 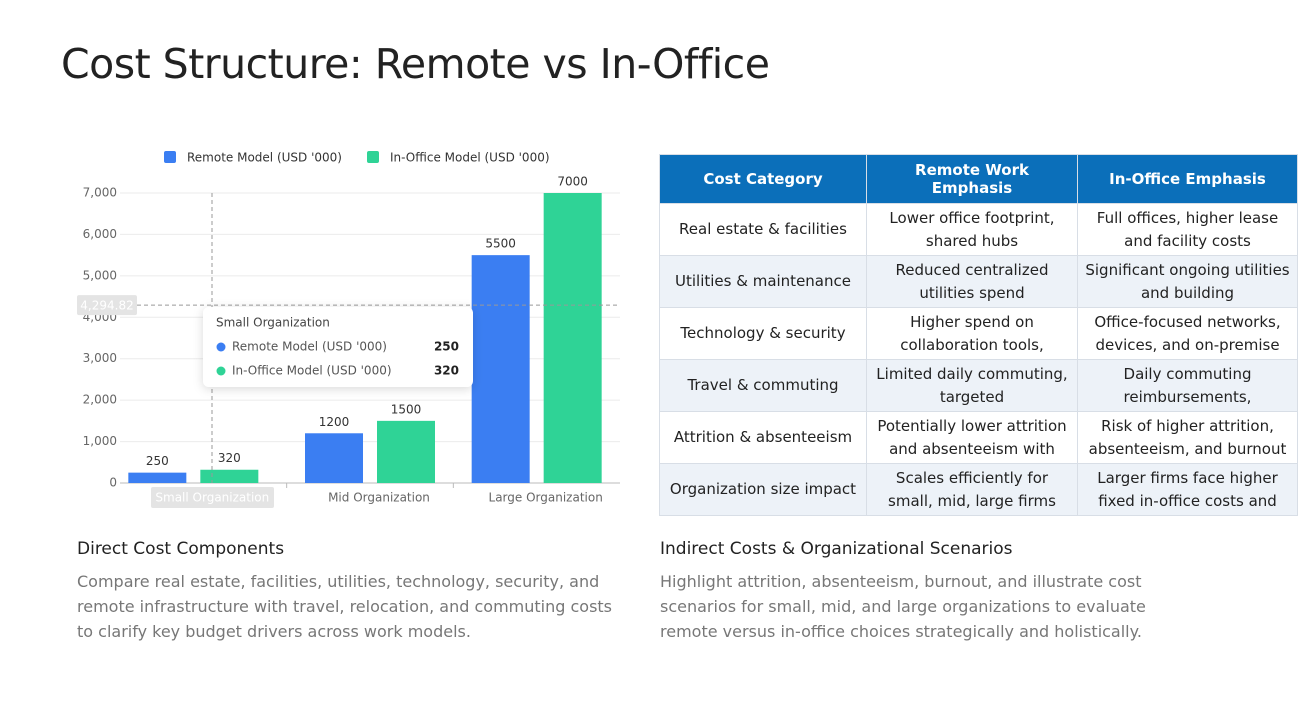 I want to click on x-tick-label: Large Organization, so click(x=546, y=498).